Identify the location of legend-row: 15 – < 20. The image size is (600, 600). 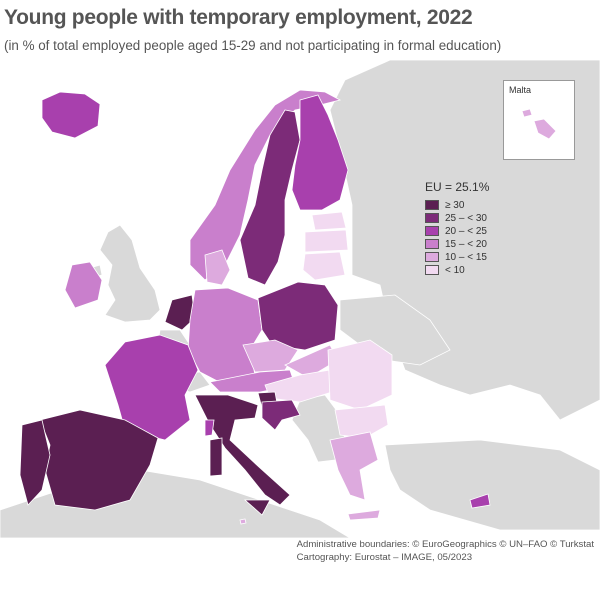
(457, 244).